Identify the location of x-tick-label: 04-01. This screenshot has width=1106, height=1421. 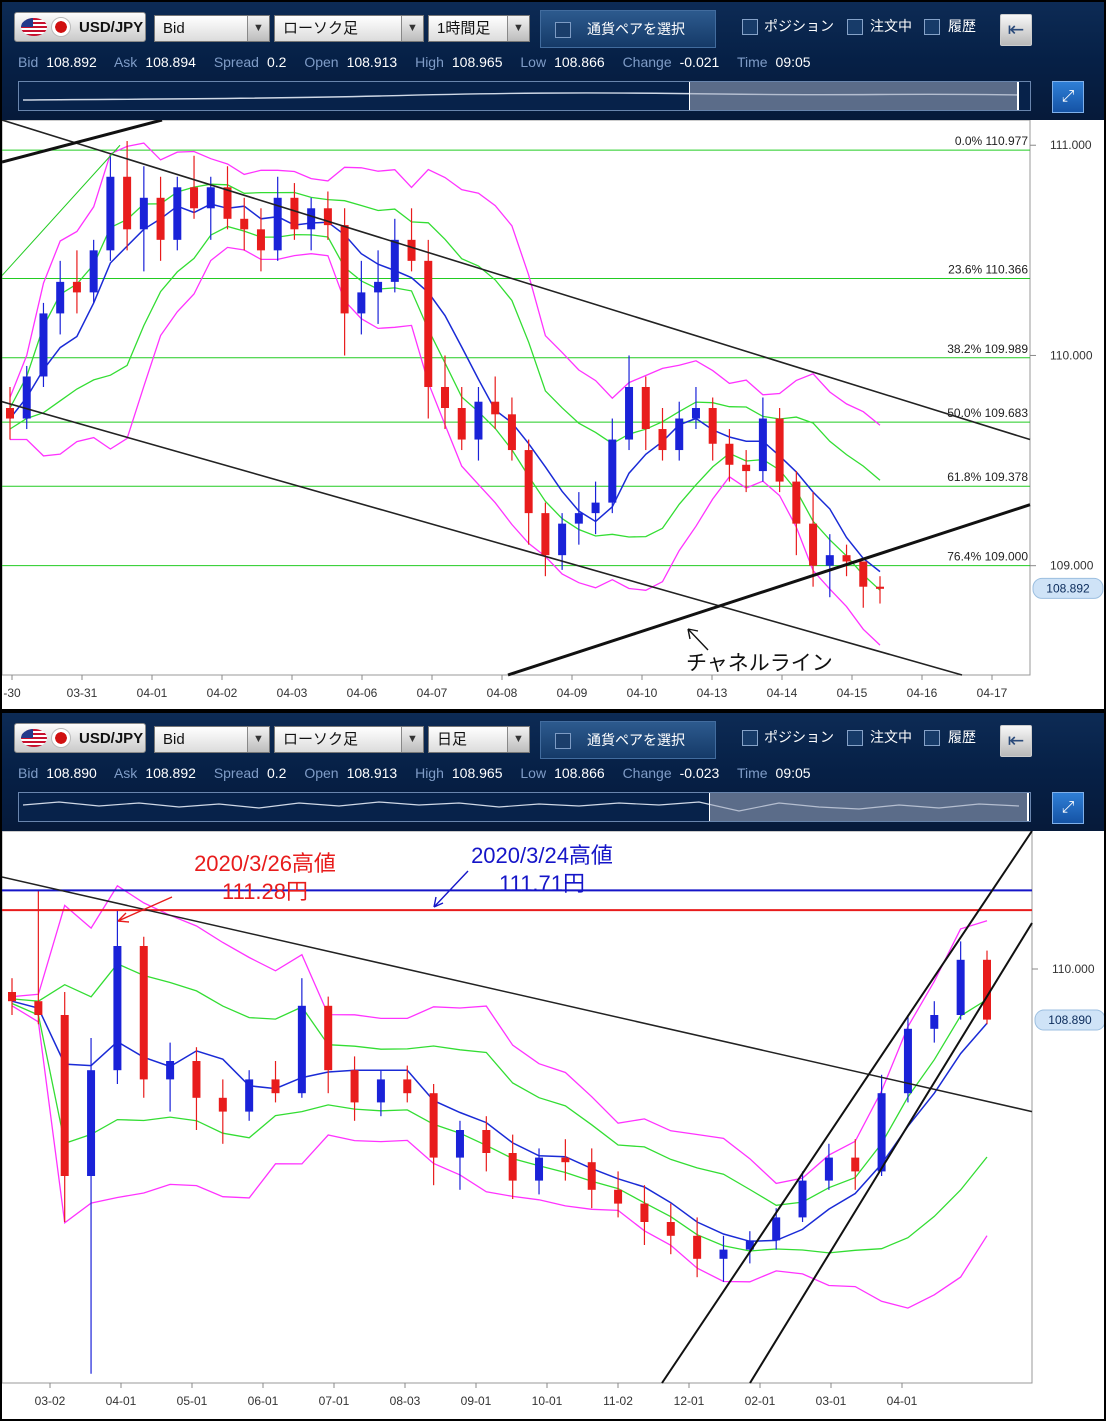
(121, 1401).